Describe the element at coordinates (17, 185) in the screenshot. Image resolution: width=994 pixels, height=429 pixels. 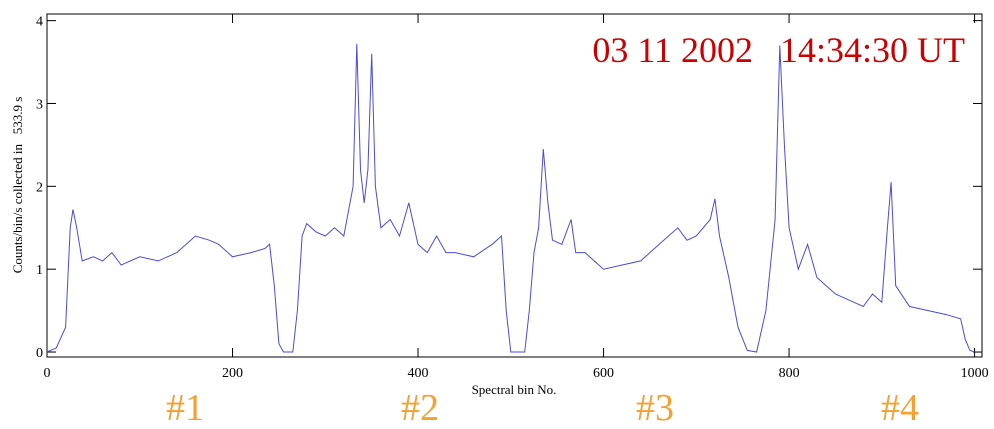
I see `y-axis-label: Counts/bin/s collected in 533.9 s` at that location.